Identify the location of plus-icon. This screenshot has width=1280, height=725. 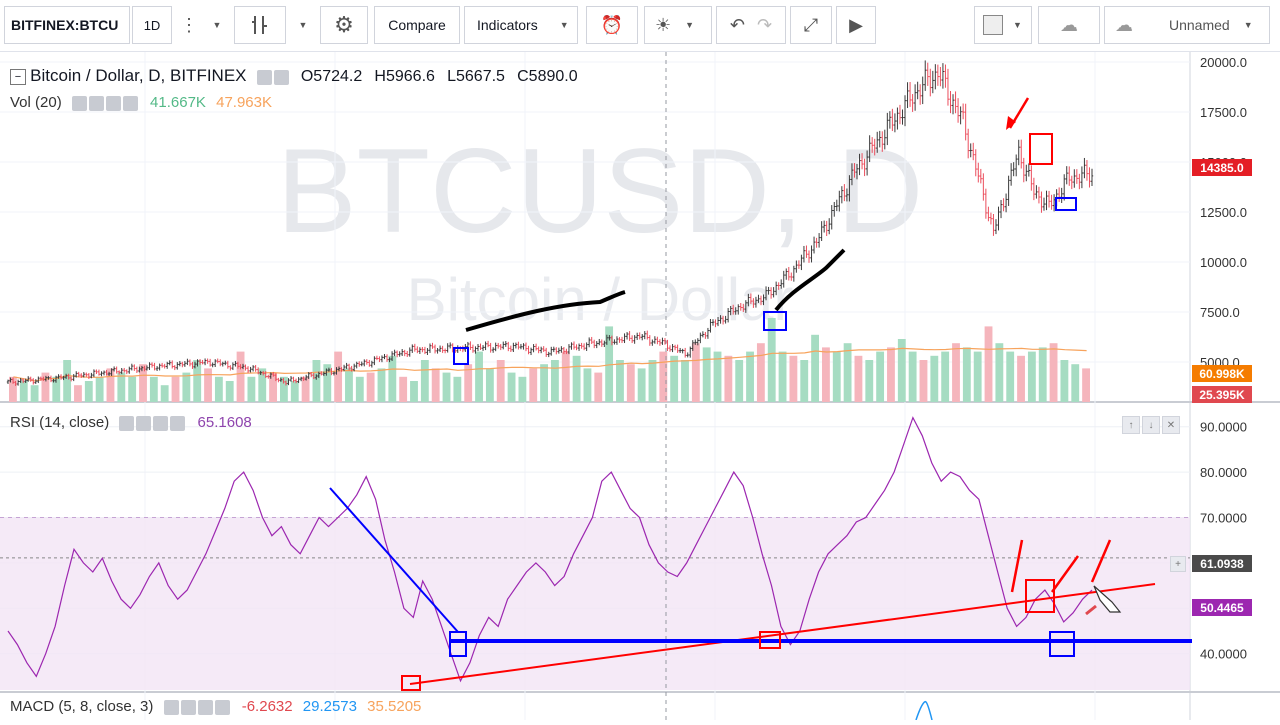
(113, 103).